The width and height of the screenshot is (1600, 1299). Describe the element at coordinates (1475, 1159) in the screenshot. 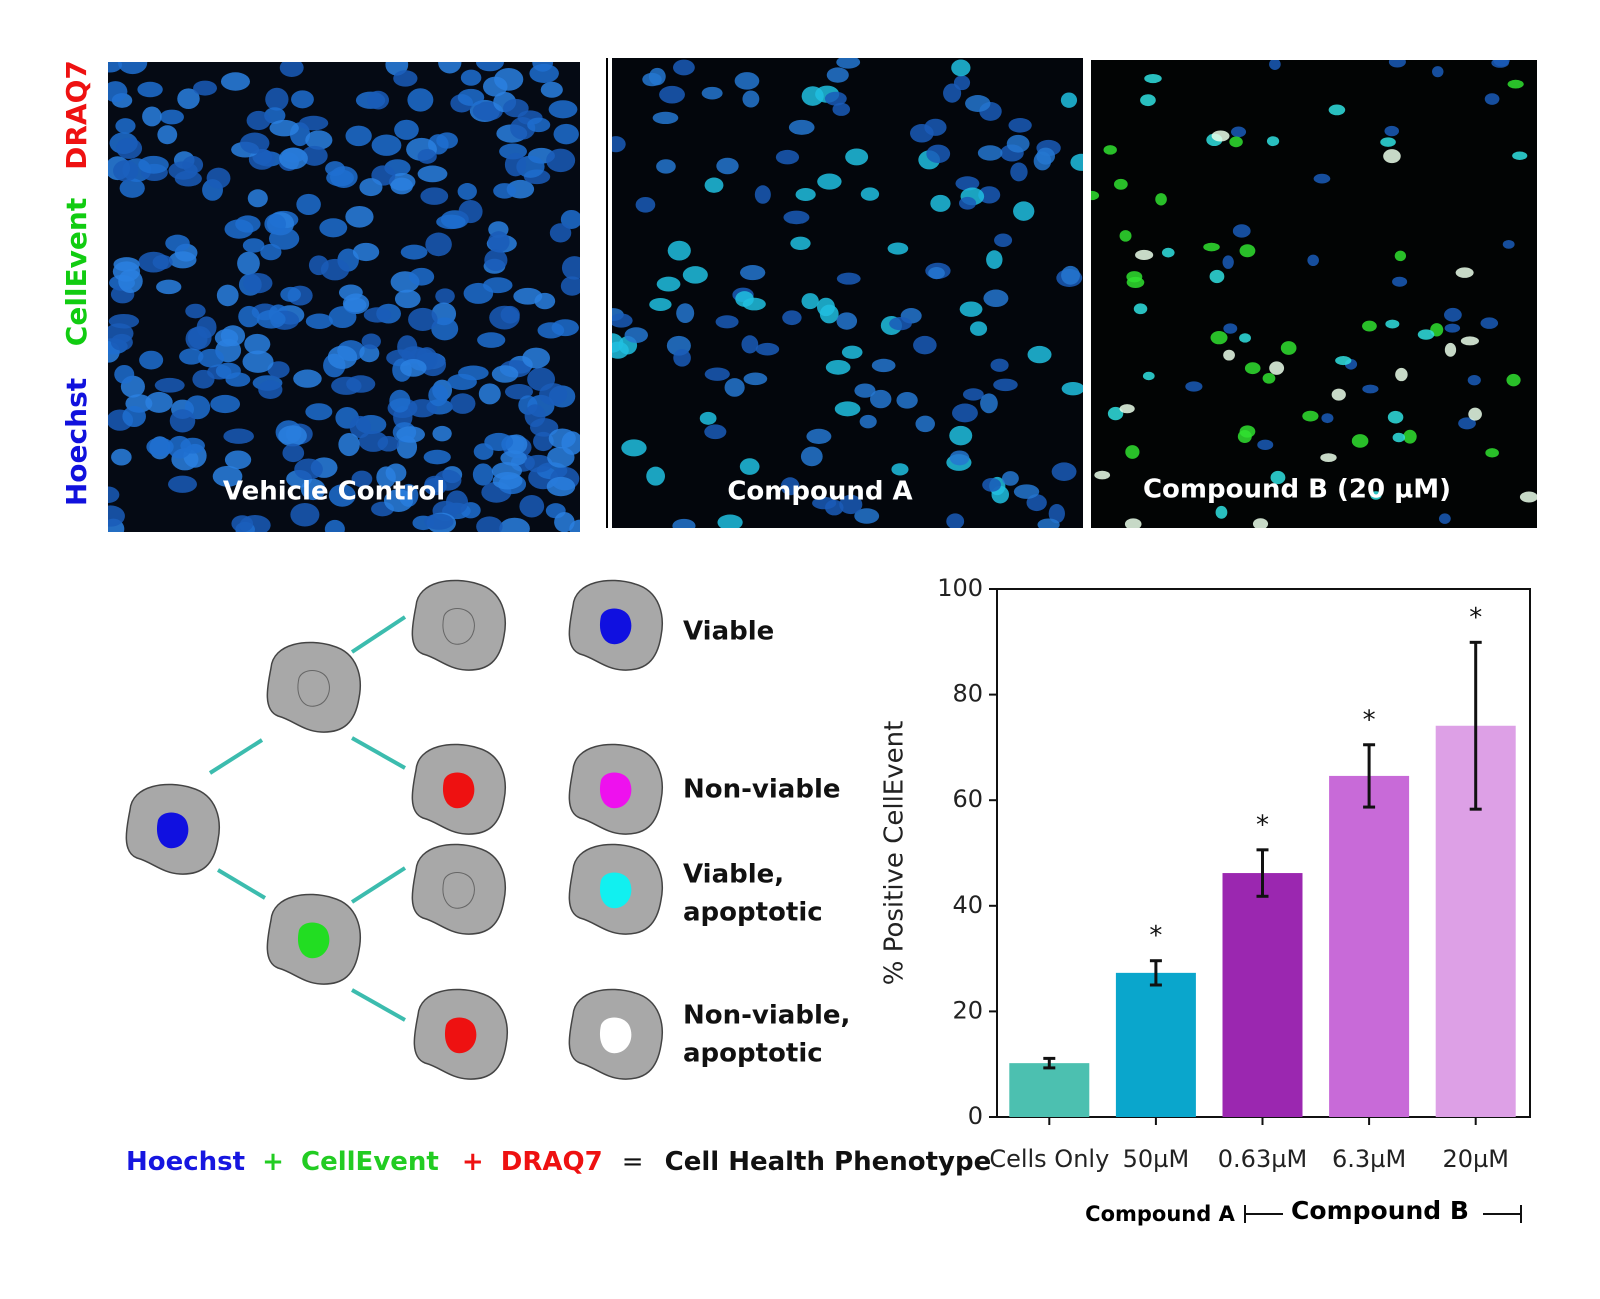

I see `x-tick-label: 20µM` at that location.